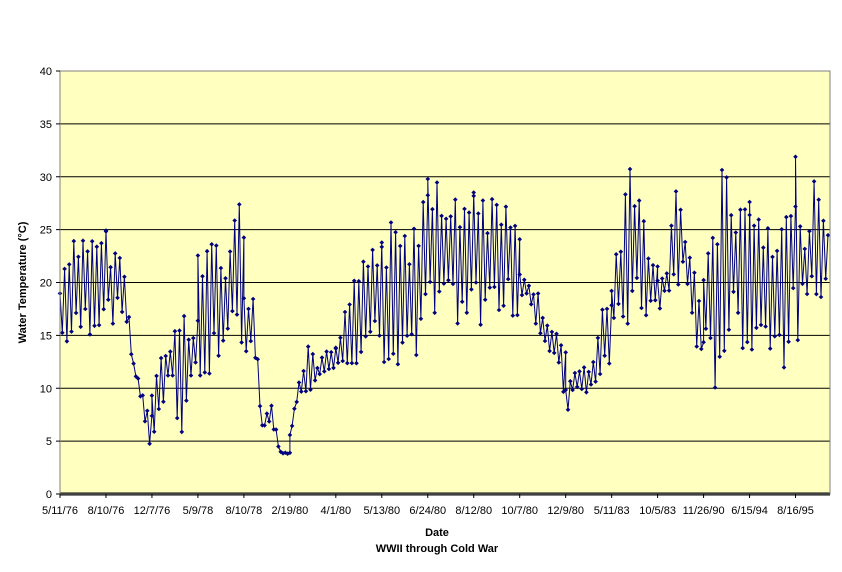  I want to click on y-tick-label: 0, so click(49, 495).